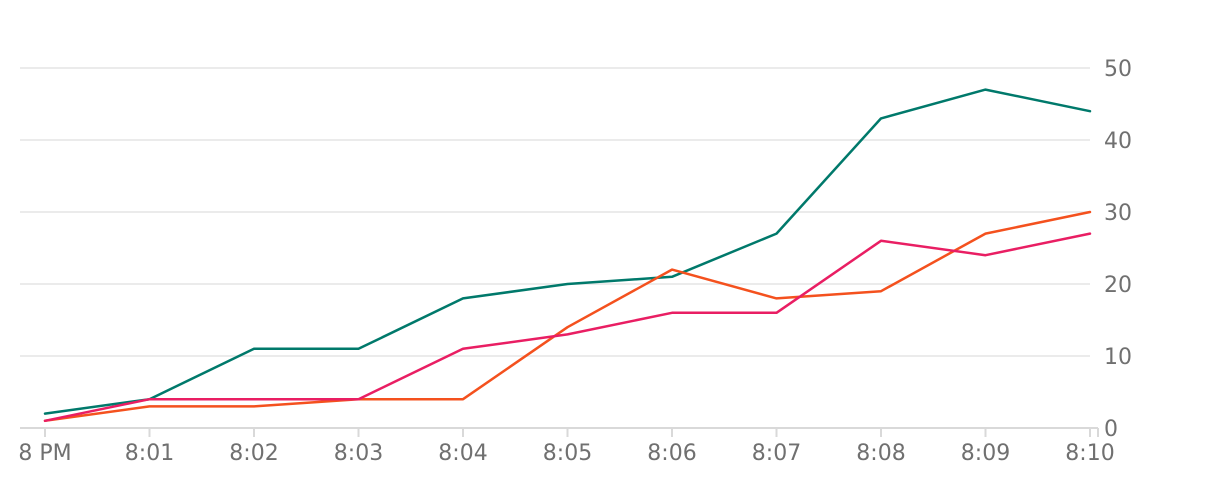  What do you see at coordinates (567, 453) in the screenshot?
I see `x-tick-label: 8:05` at bounding box center [567, 453].